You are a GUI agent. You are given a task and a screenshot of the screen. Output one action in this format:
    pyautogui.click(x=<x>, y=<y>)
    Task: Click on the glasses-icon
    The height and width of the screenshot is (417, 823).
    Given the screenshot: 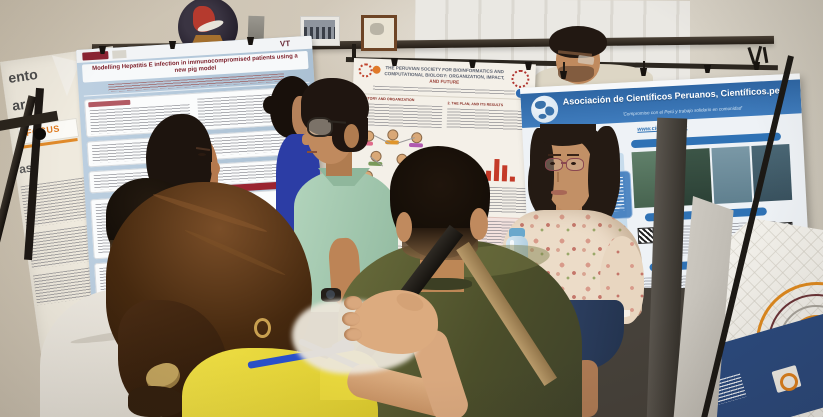 What is the action you would take?
    pyautogui.click(x=320, y=127)
    